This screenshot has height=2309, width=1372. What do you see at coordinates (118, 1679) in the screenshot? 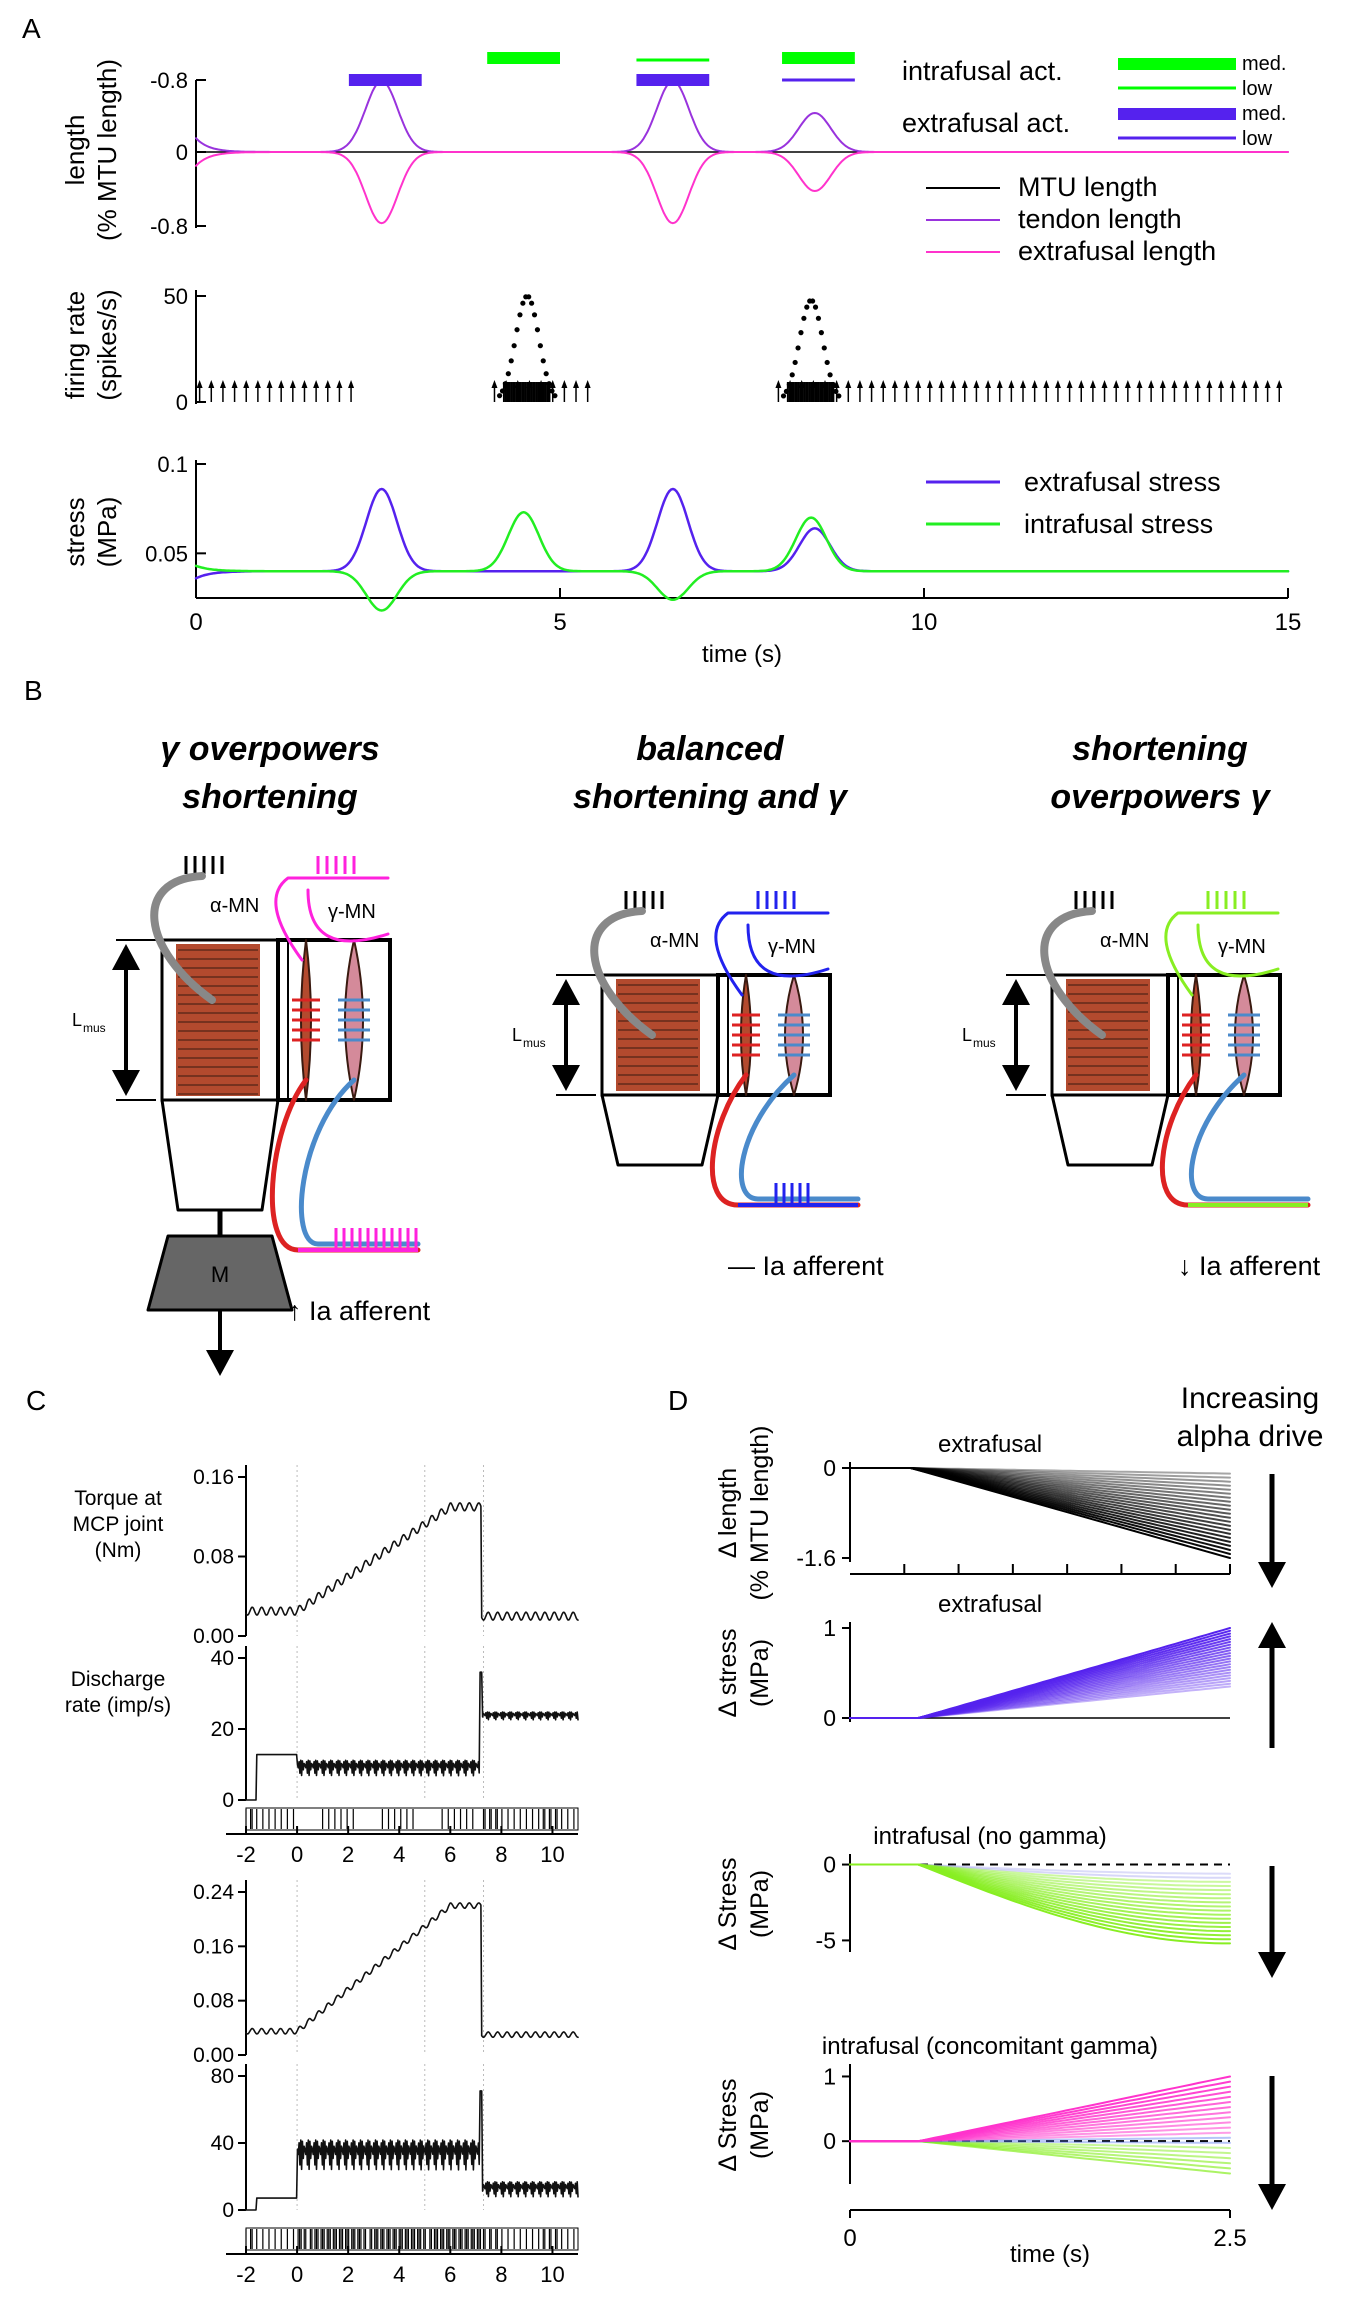
I see `y-axis-label: Discharge` at bounding box center [118, 1679].